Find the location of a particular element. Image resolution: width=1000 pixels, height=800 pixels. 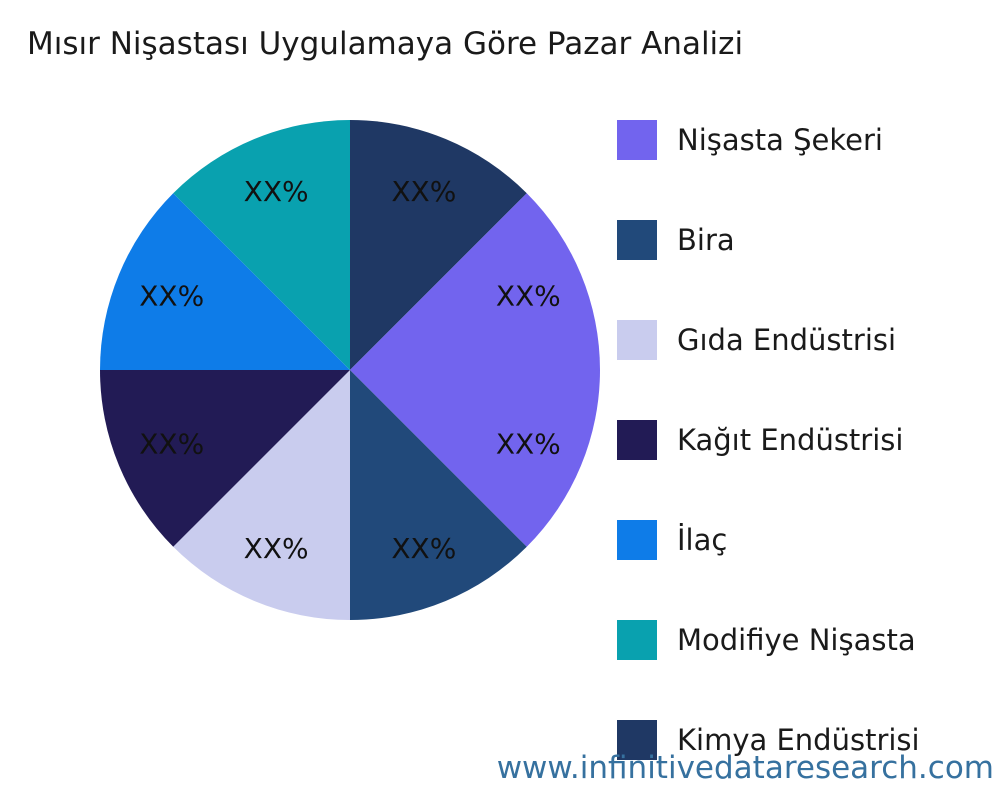

legend-item-0: Nişasta Şekeri is located at coordinates (797, 140).